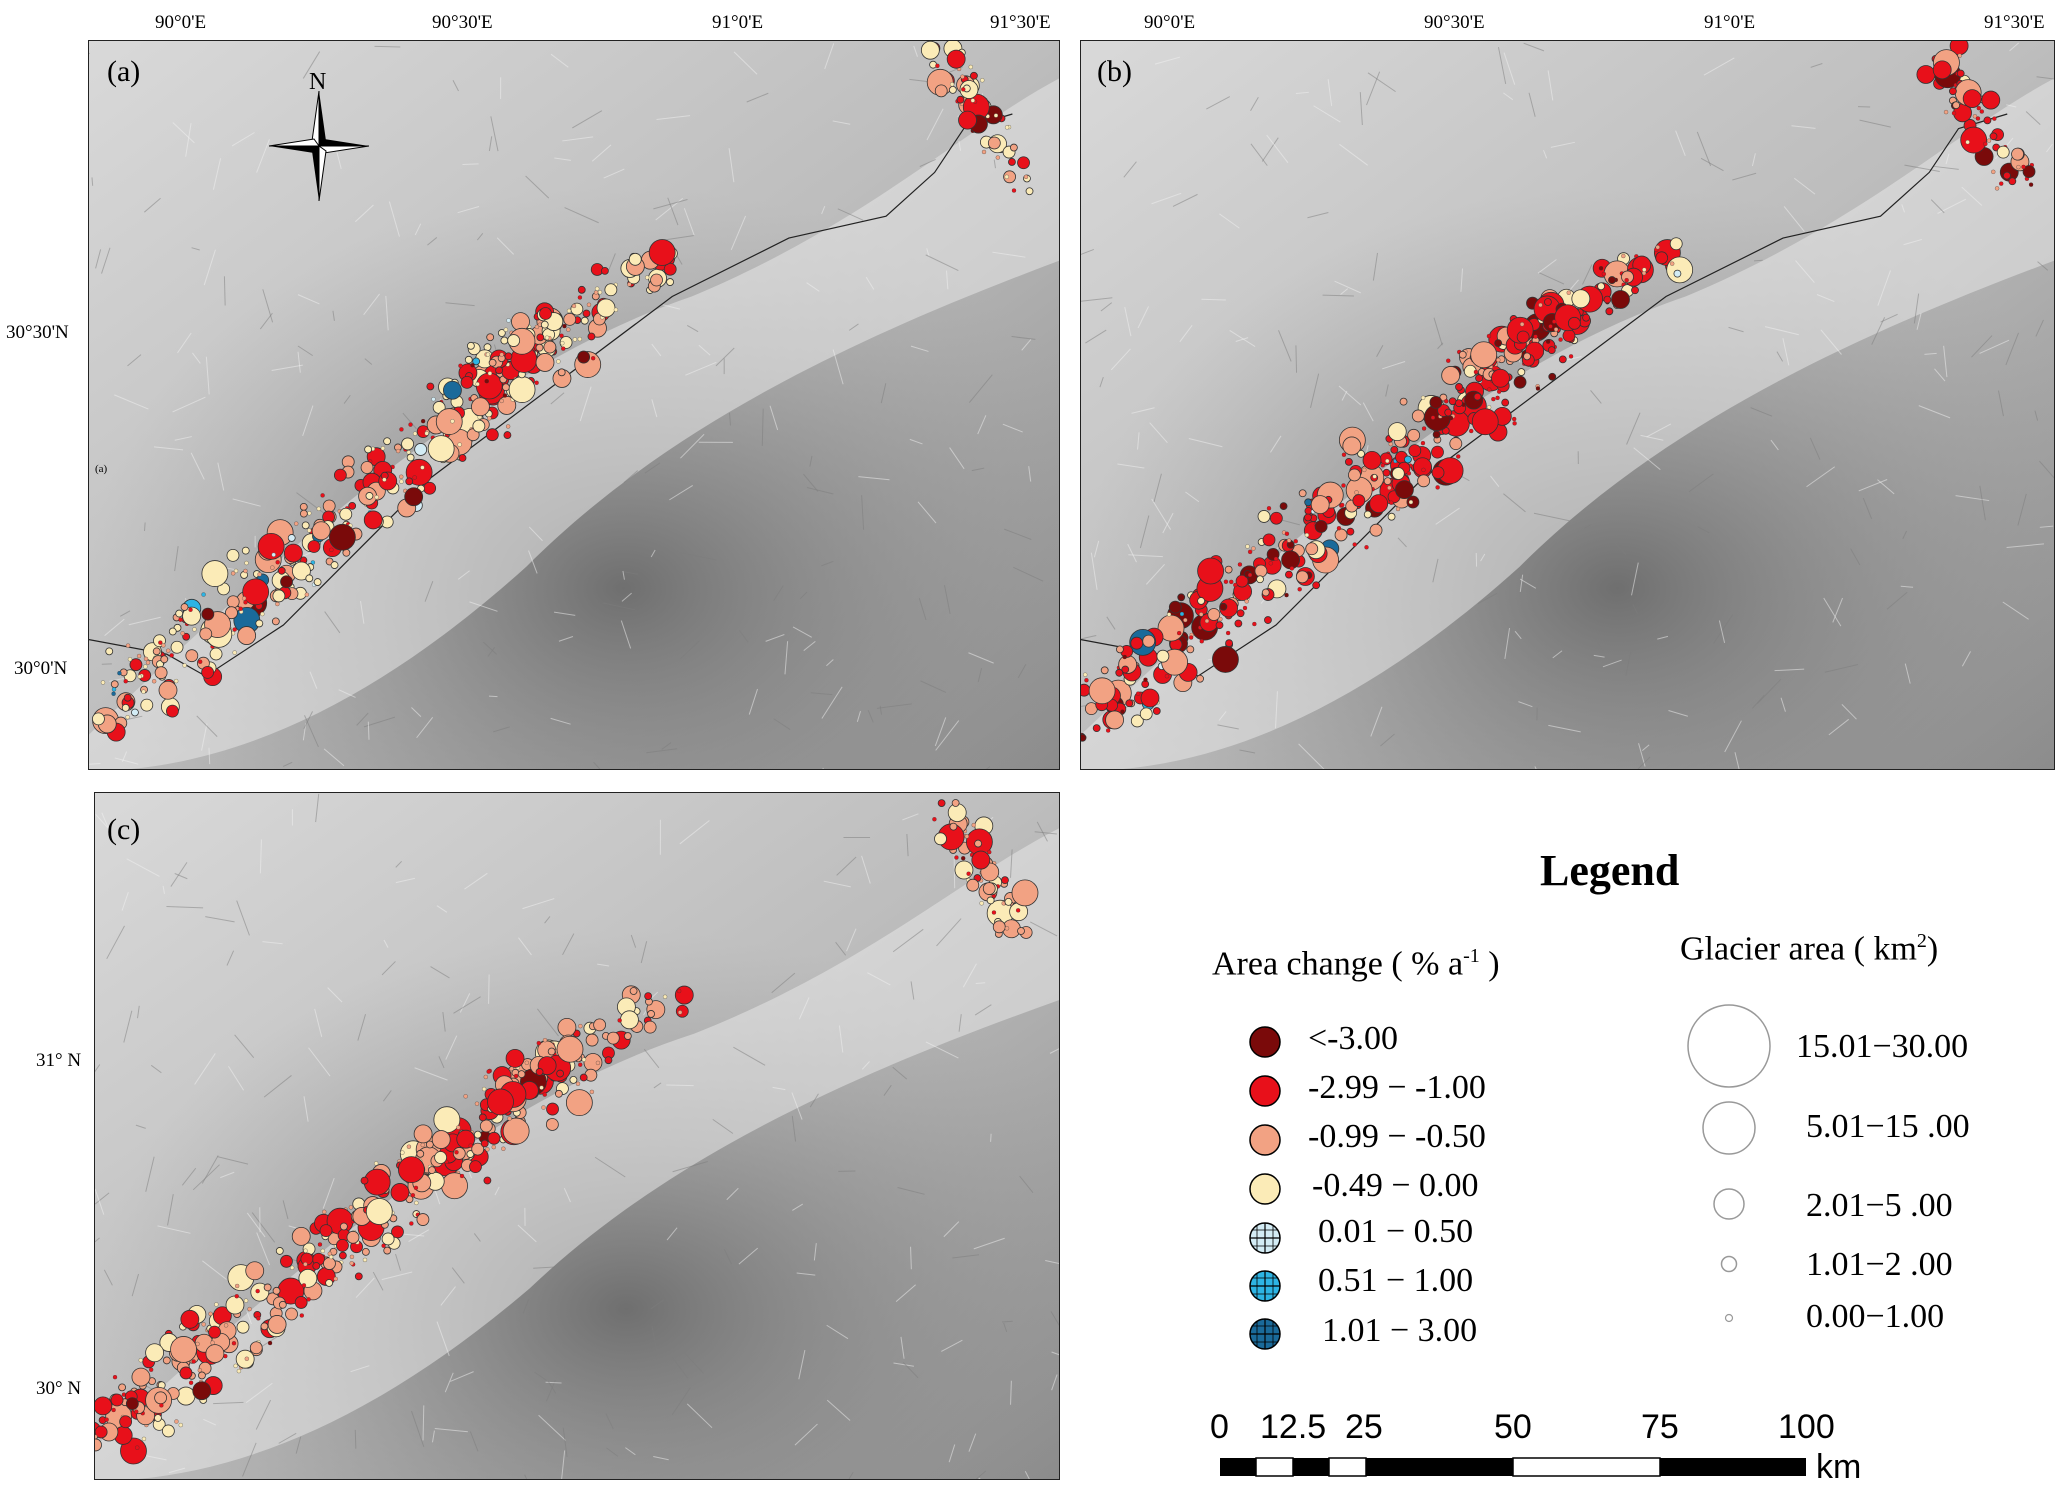 Image resolution: width=2067 pixels, height=1496 pixels. What do you see at coordinates (124, 71) in the screenshot?
I see `panel-label-a: (a)` at bounding box center [124, 71].